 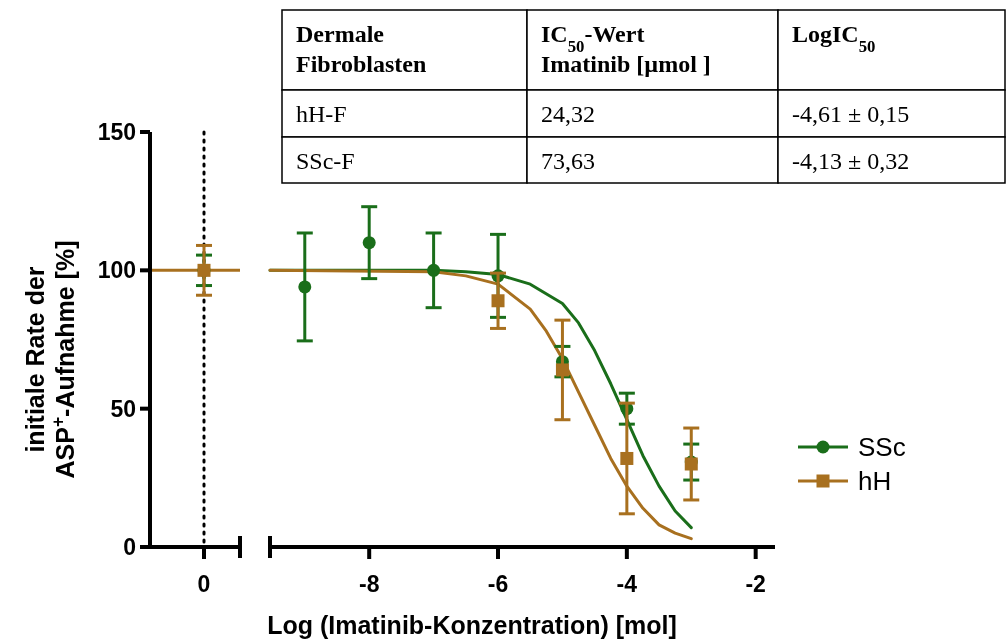 I want to click on annotation: 73,63, so click(x=568, y=161).